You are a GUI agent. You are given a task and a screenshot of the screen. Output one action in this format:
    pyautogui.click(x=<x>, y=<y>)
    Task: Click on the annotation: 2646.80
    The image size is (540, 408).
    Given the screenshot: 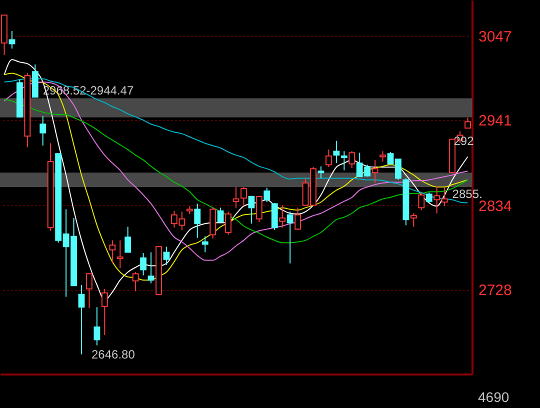 What is the action you would take?
    pyautogui.click(x=114, y=354)
    